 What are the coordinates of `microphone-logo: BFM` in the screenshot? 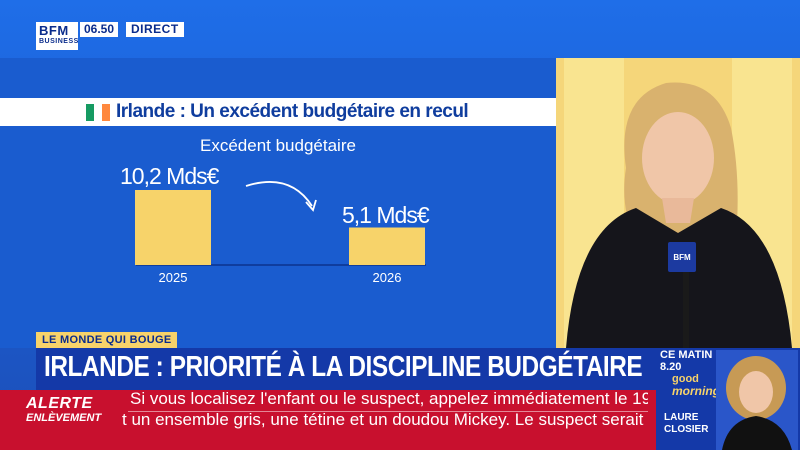 It's located at (682, 257).